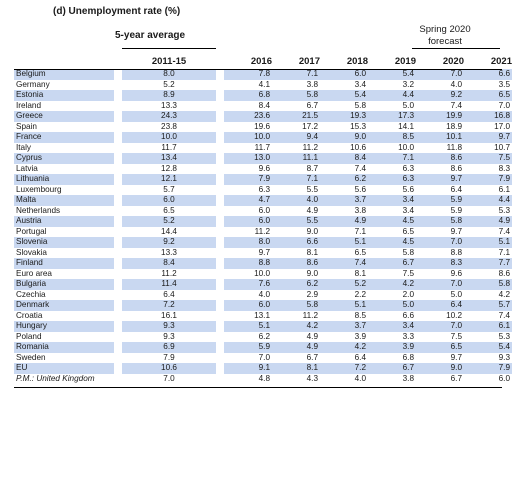 The width and height of the screenshot is (528, 494). I want to click on cell-2020: 7.5, so click(456, 336).